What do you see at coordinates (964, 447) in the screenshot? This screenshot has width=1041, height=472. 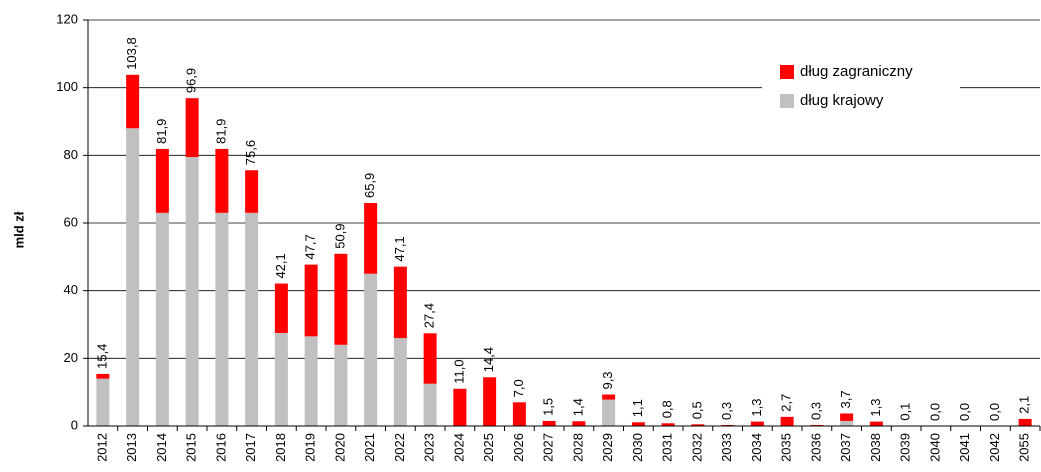 I see `x-tick-label: 2041` at bounding box center [964, 447].